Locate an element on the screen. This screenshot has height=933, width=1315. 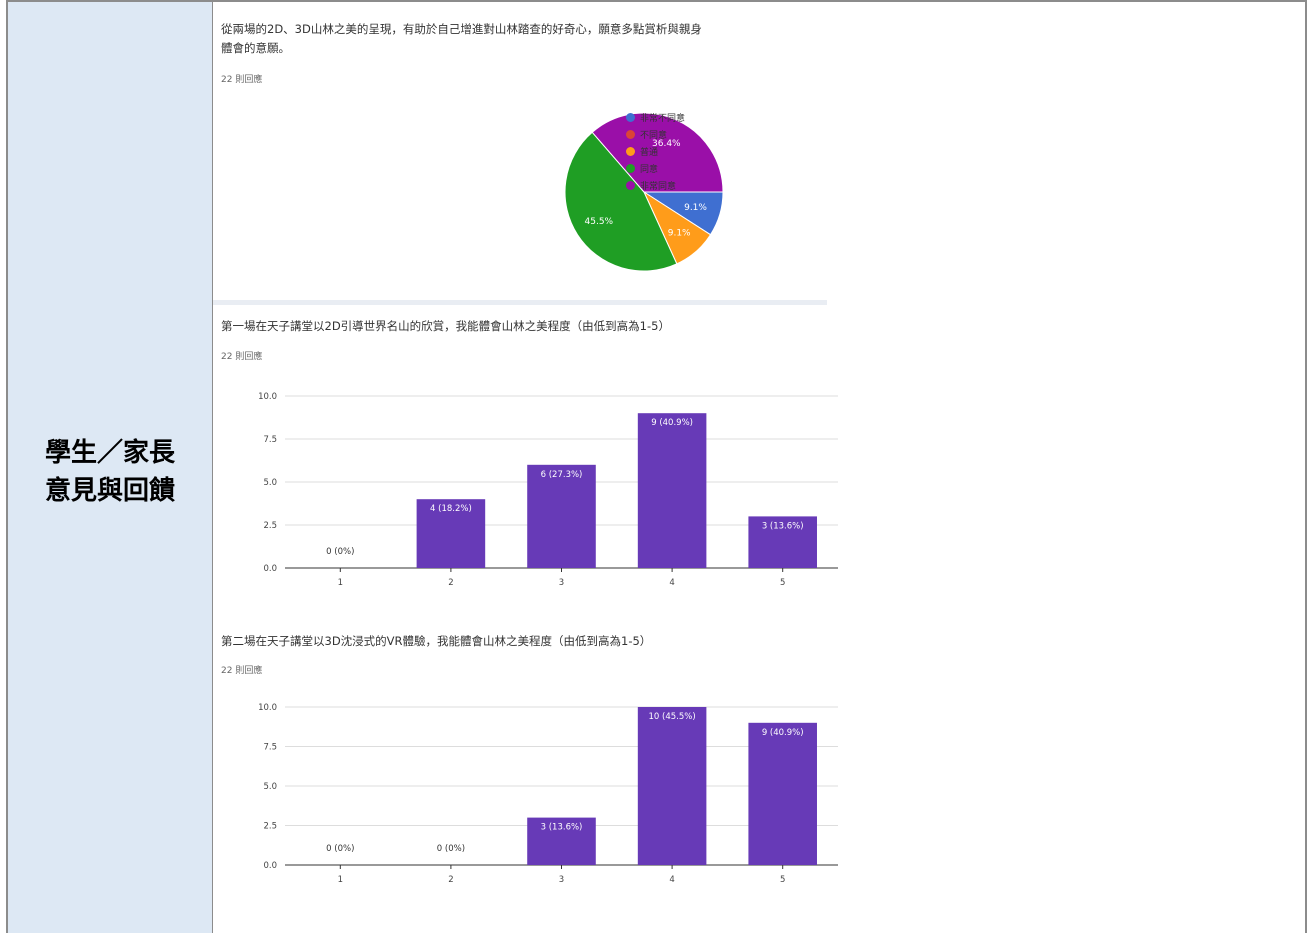
chart3-ytick-label: 0.0 is located at coordinates (270, 866).